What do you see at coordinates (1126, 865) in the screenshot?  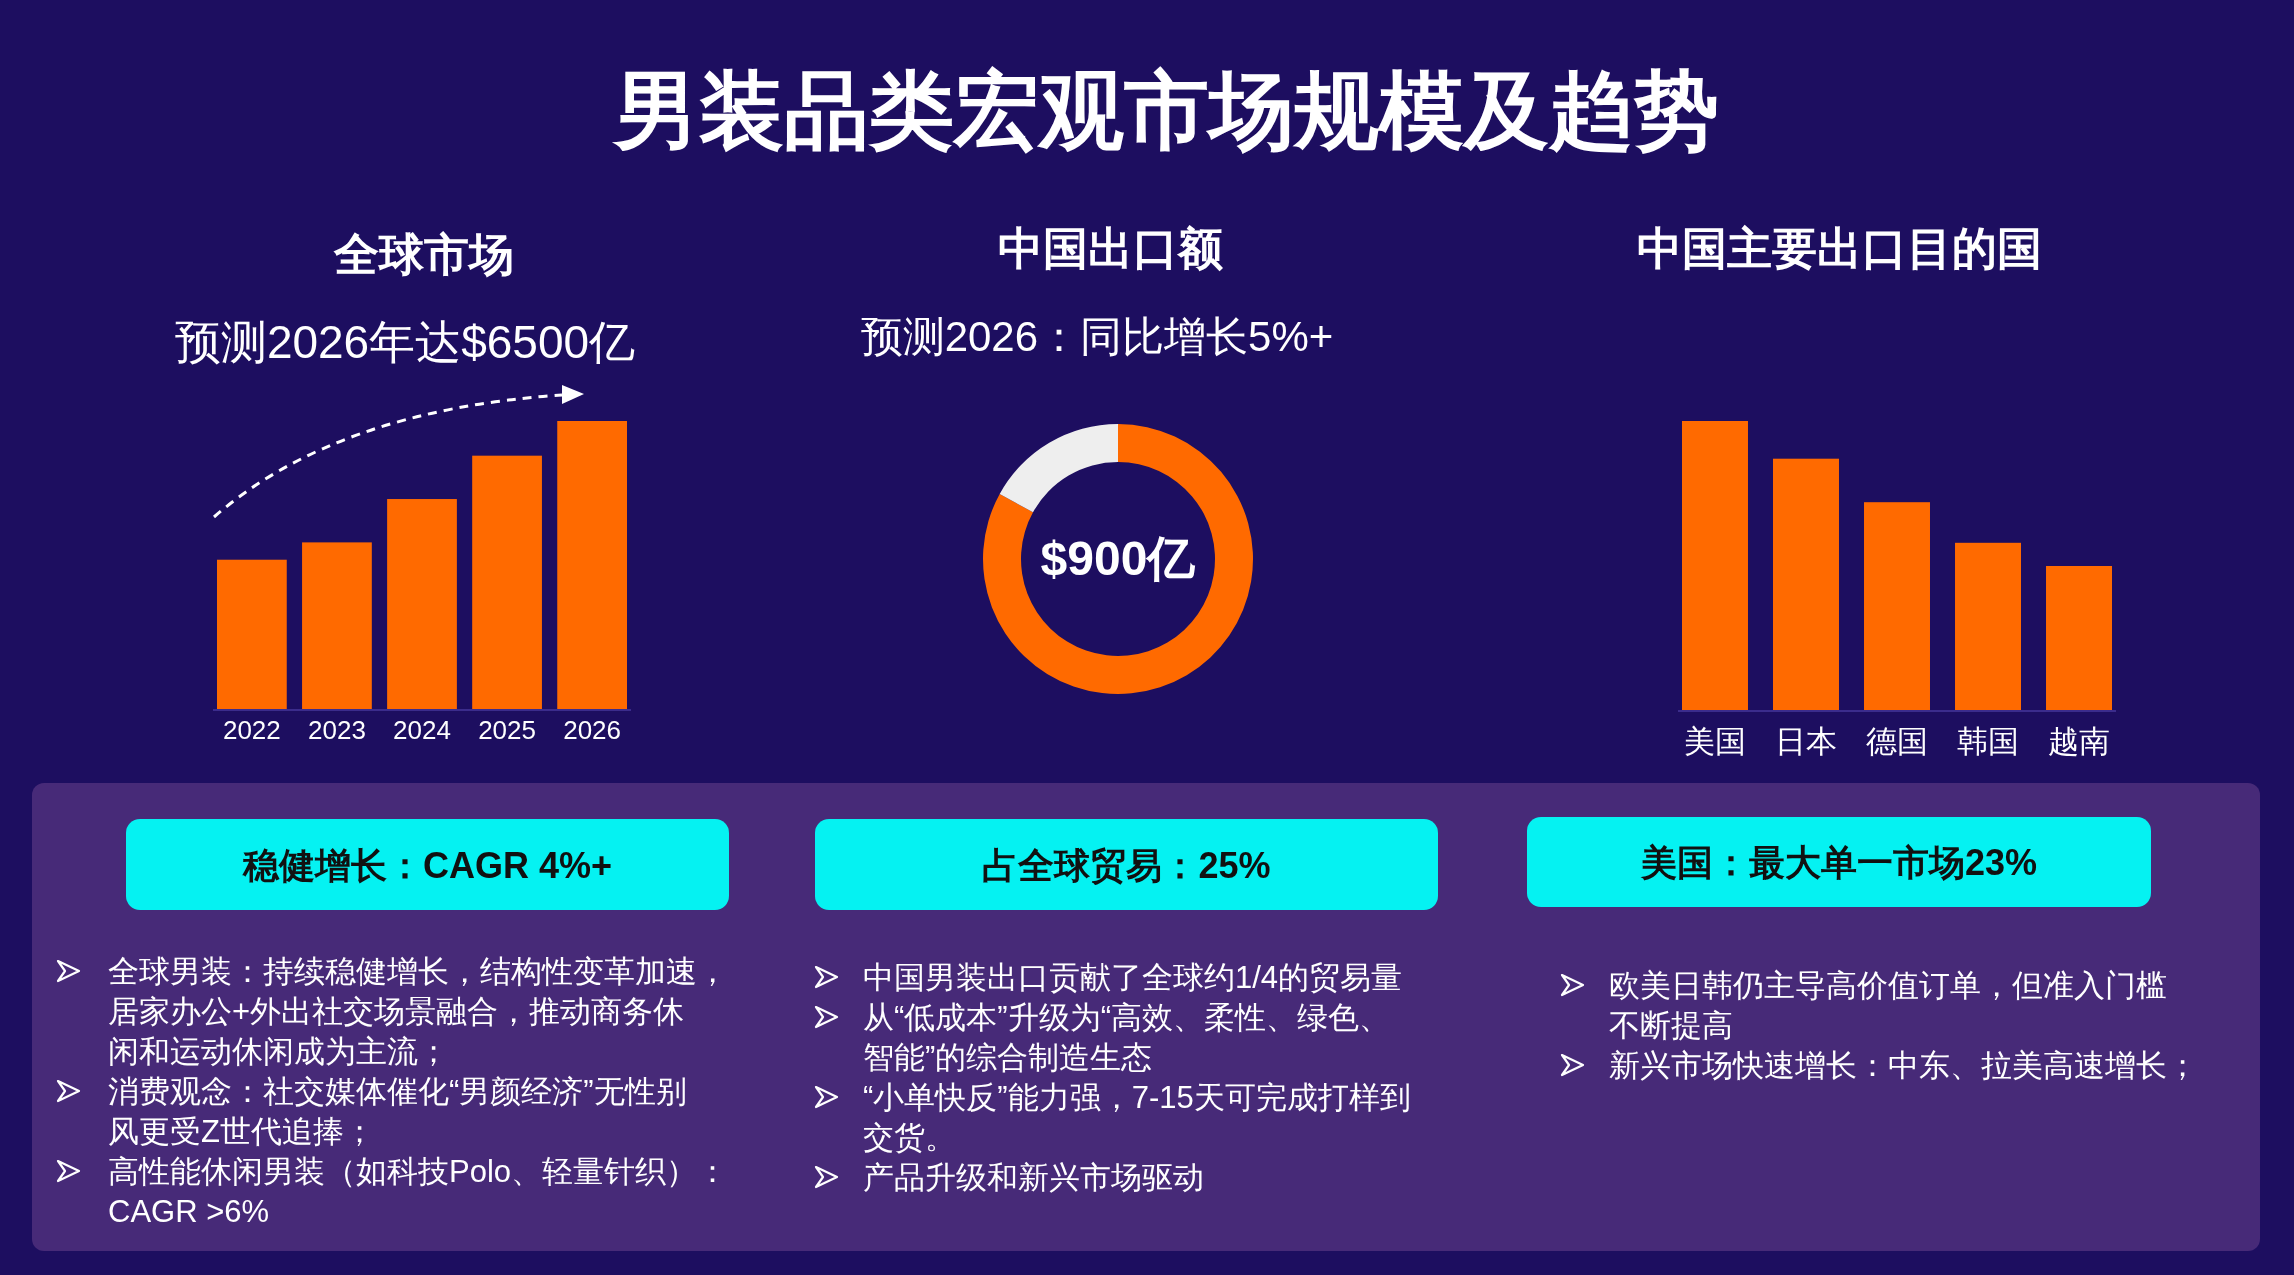 I see `text: 占全球贸易：25%` at bounding box center [1126, 865].